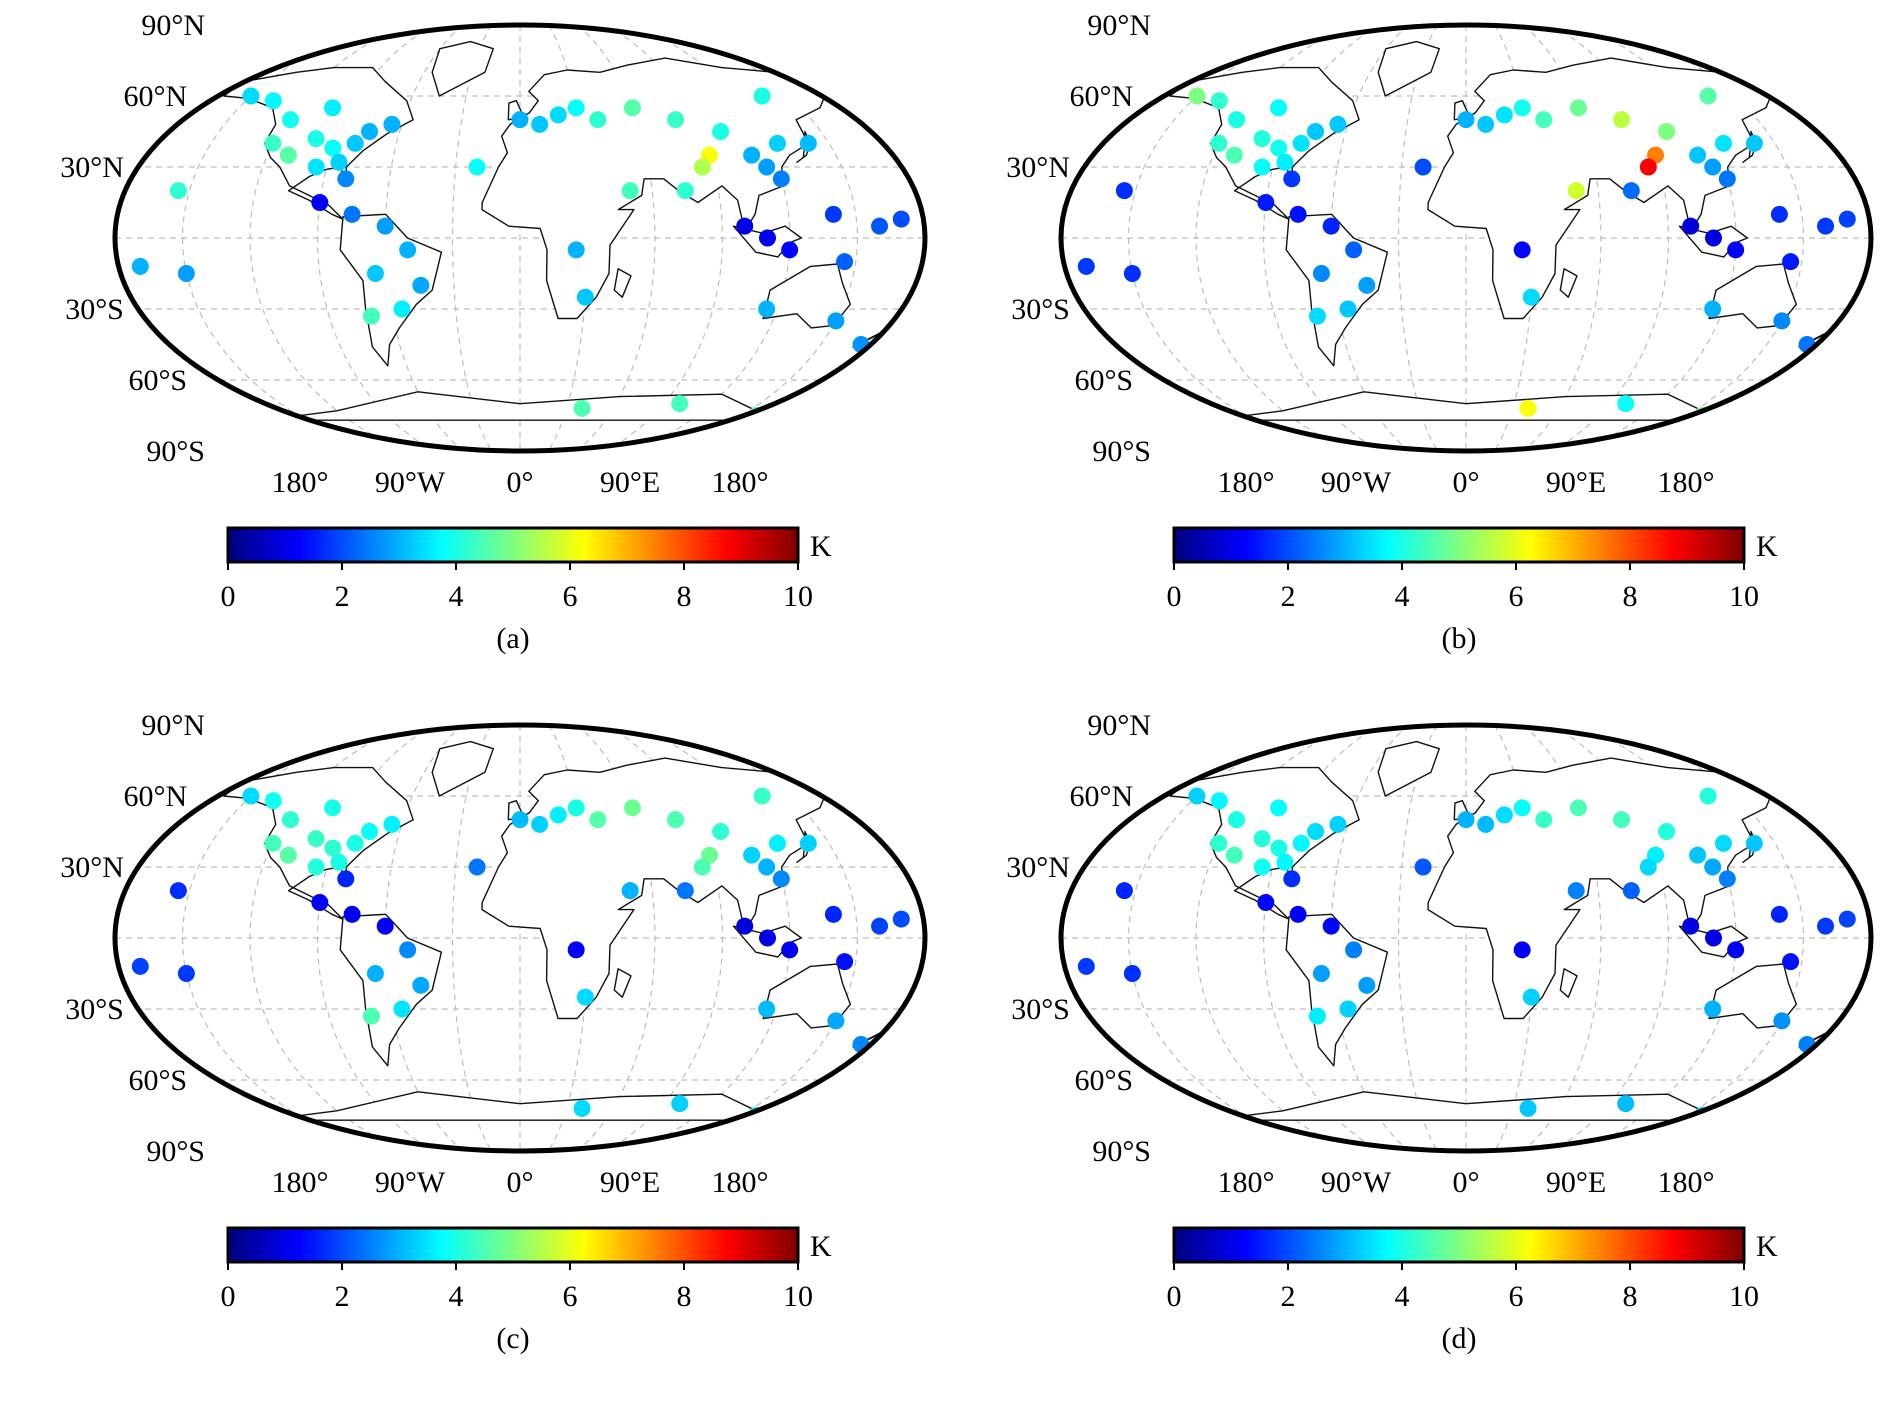 The image size is (1892, 1401). I want to click on panel-caption: (a), so click(512, 638).